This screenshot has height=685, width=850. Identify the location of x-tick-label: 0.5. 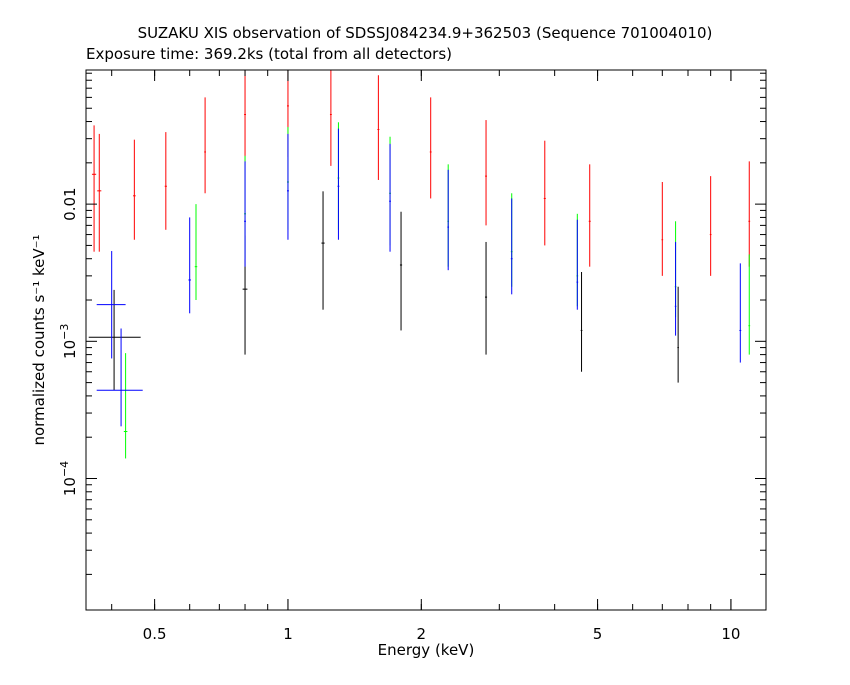
(155, 634).